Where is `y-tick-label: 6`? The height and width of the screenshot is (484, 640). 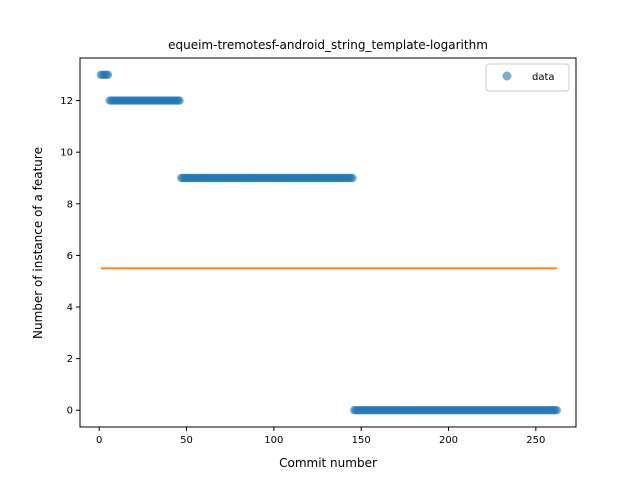
y-tick-label: 6 is located at coordinates (70, 256).